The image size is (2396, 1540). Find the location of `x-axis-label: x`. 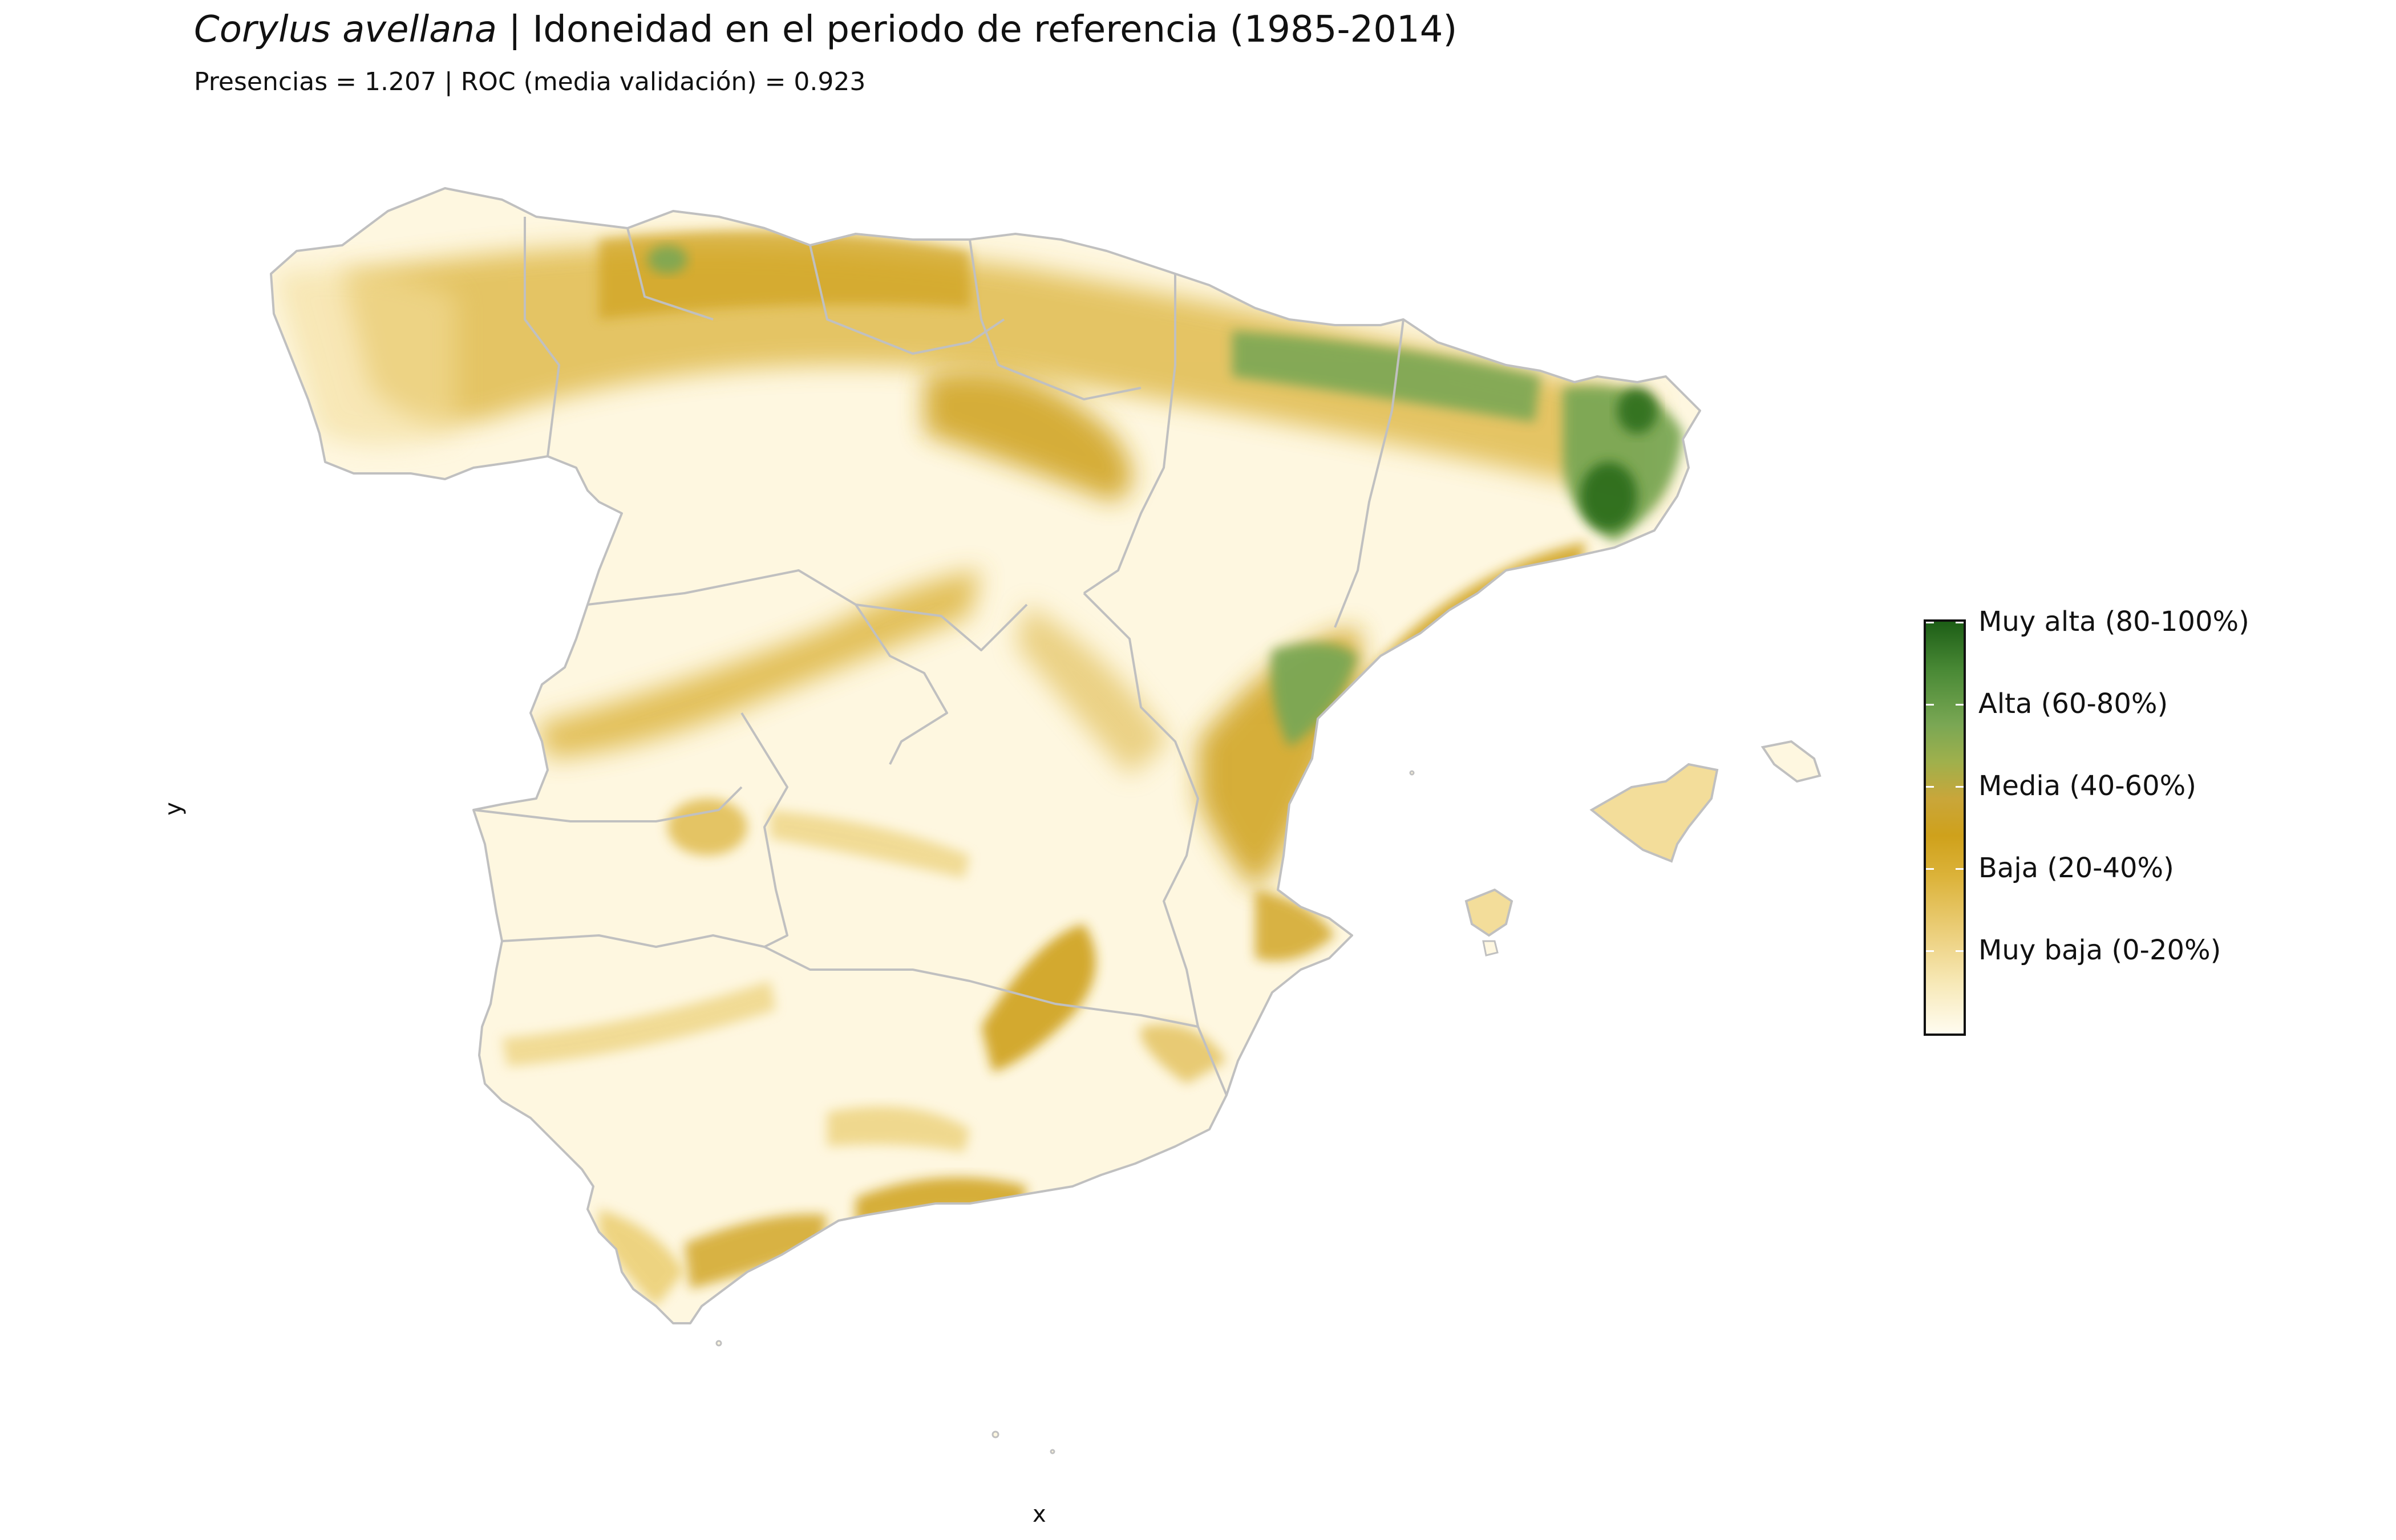

x-axis-label: x is located at coordinates (1039, 1514).